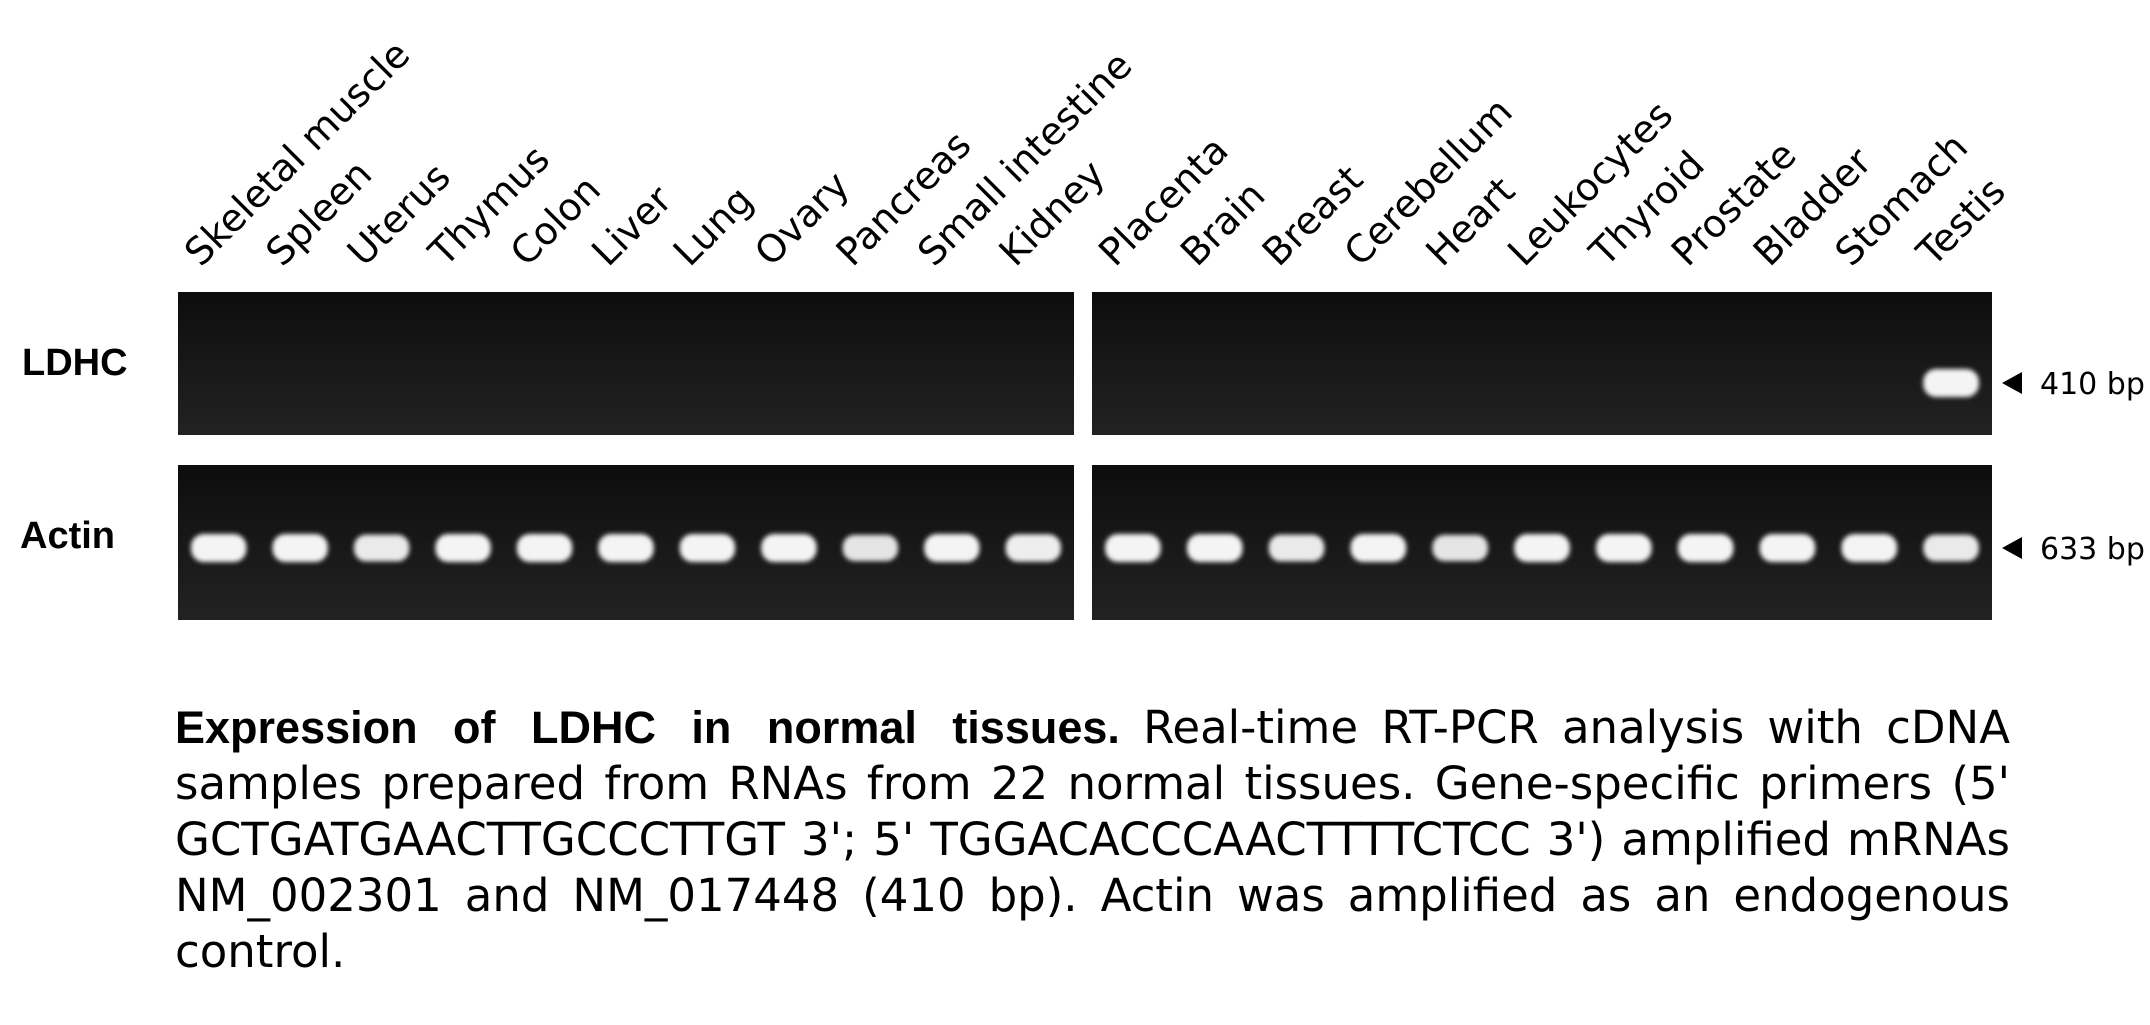 The image size is (2150, 1025). Describe the element at coordinates (713, 226) in the screenshot. I see `lane-label-lung: Lung` at that location.